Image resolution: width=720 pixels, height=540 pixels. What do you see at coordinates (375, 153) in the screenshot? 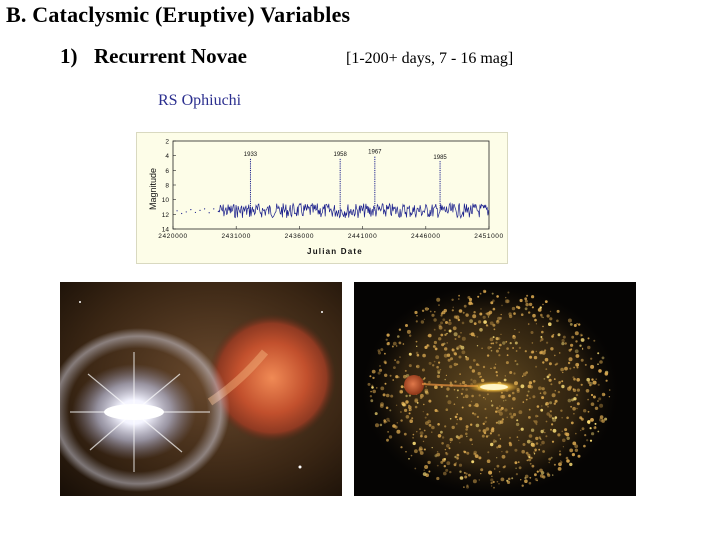
I see `outburst-label: 1967` at bounding box center [375, 153].